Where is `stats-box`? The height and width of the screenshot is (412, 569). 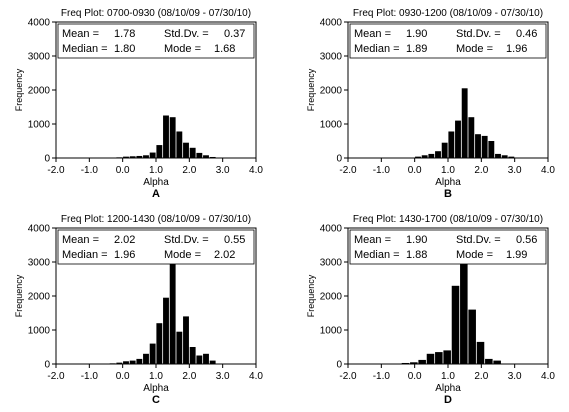
stats-box is located at coordinates (156, 41).